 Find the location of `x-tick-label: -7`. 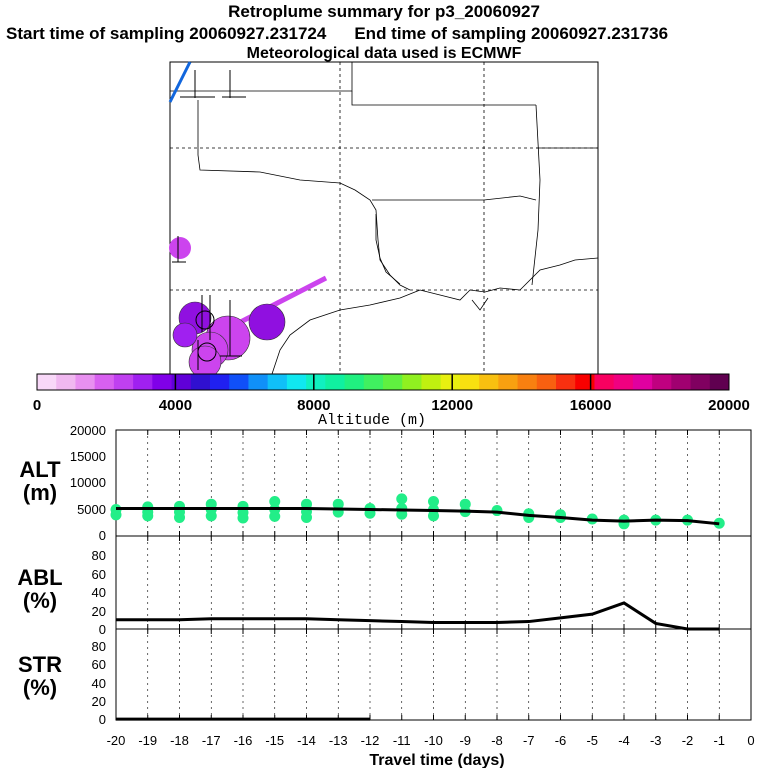

x-tick-label: -7 is located at coordinates (529, 740).